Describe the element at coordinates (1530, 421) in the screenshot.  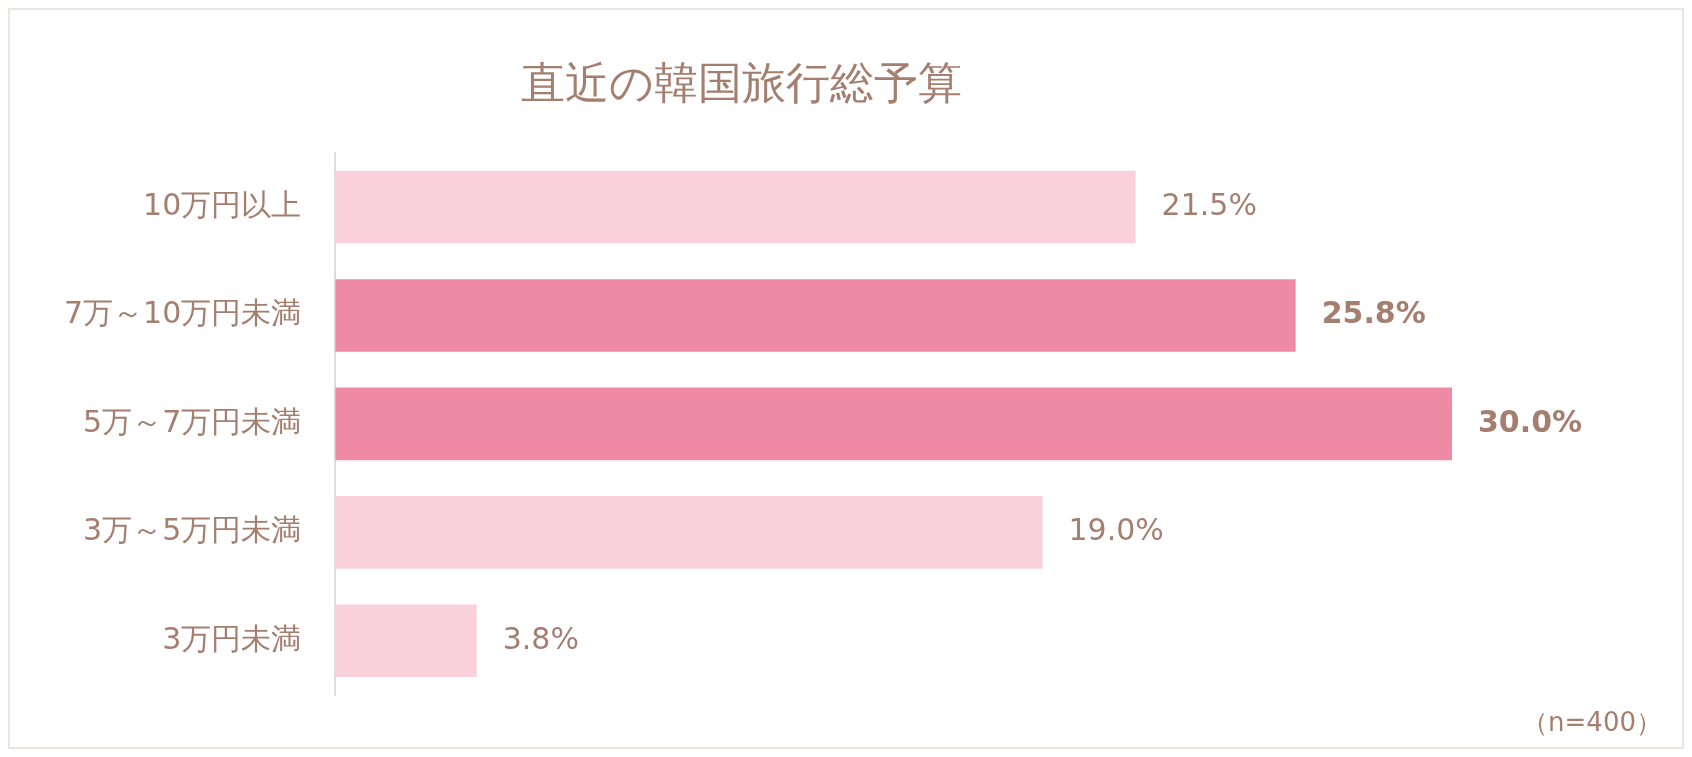
I see `data-label: 30.0%` at that location.